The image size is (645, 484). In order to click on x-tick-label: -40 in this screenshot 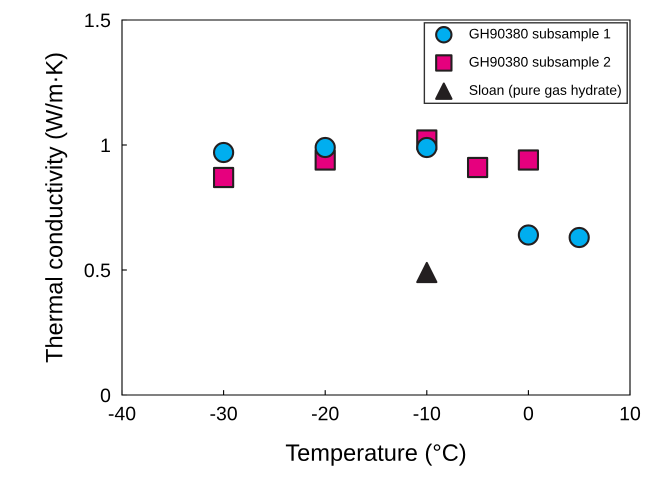, I will do `click(122, 413)`.